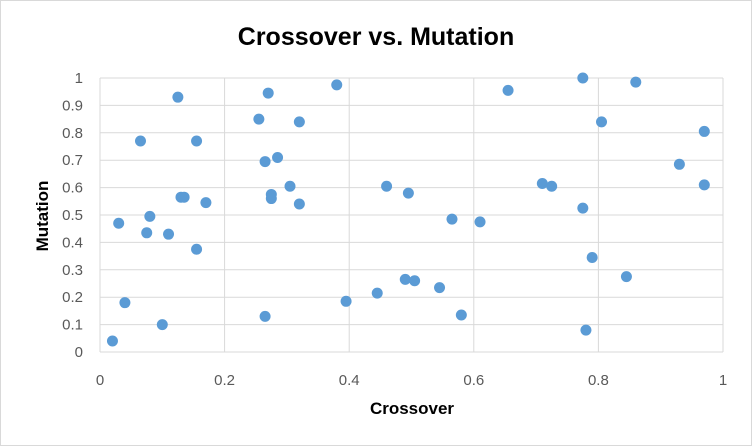 The image size is (752, 446). Describe the element at coordinates (72, 105) in the screenshot. I see `y-tick-label: 0.9` at that location.